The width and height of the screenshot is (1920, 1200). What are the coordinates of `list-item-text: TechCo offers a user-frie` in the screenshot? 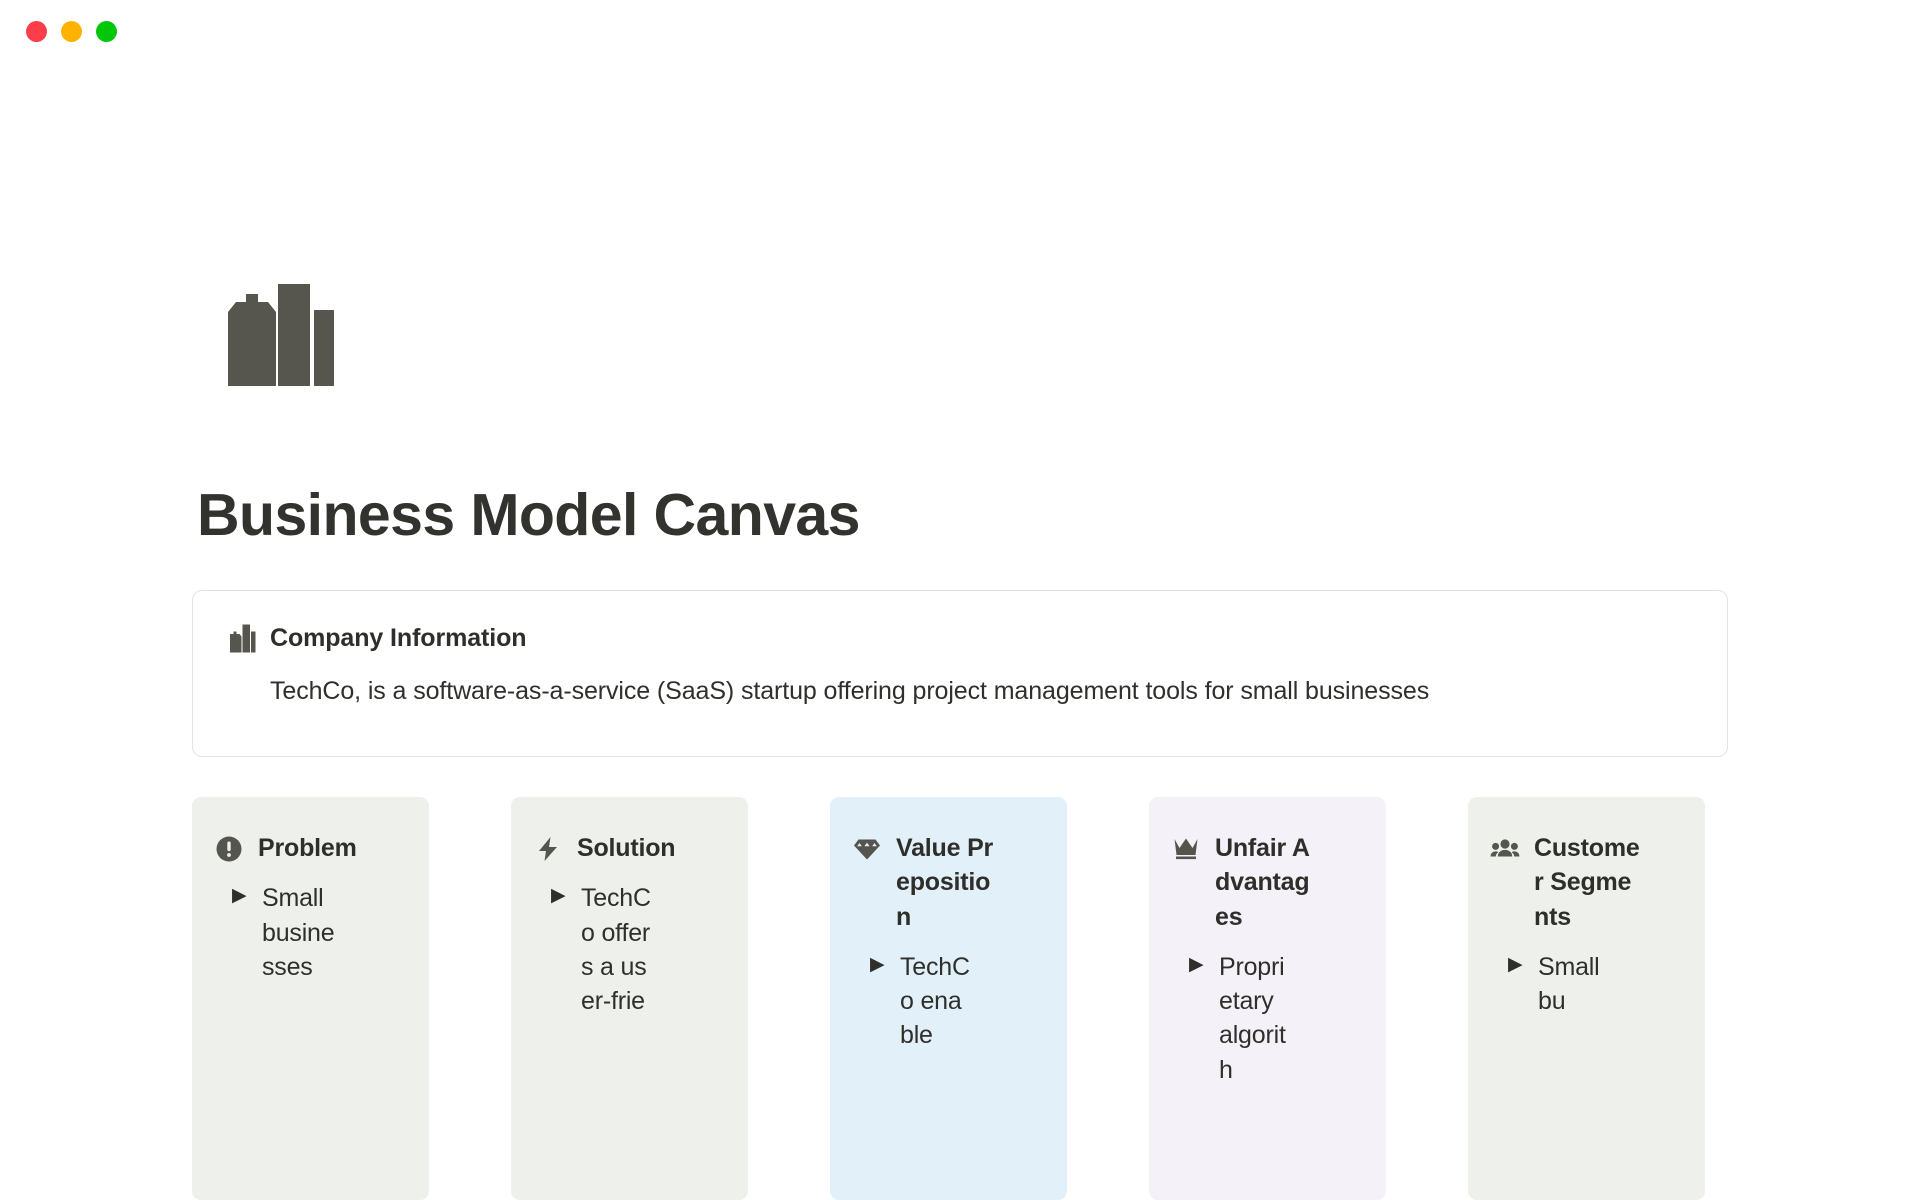 It's located at (616, 949).